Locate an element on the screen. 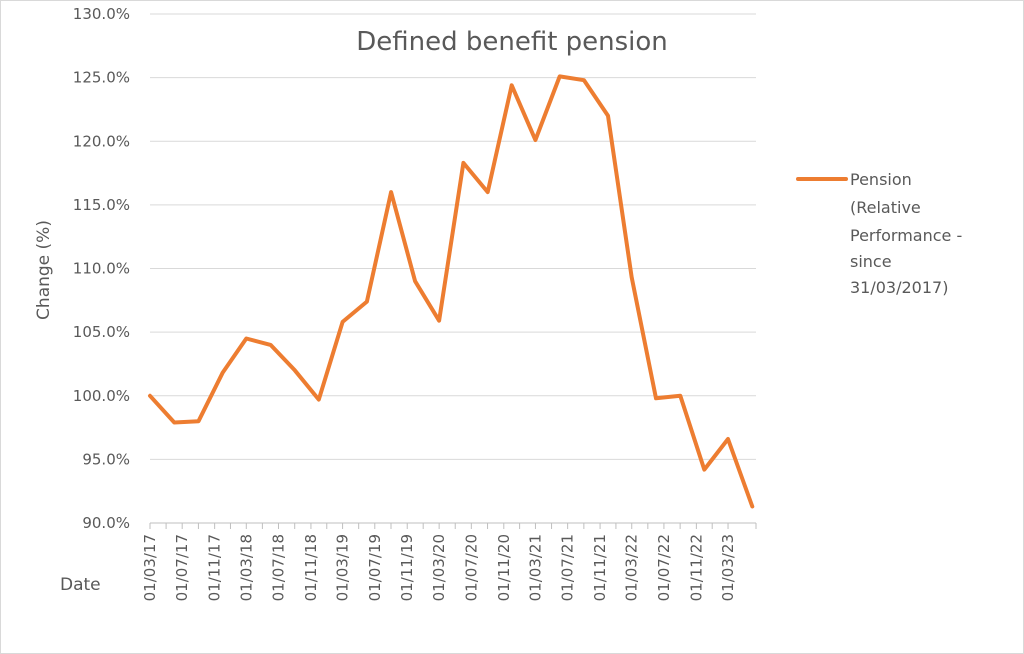 The width and height of the screenshot is (1024, 654). x-tick-label: 01/03/17 is located at coordinates (150, 567).